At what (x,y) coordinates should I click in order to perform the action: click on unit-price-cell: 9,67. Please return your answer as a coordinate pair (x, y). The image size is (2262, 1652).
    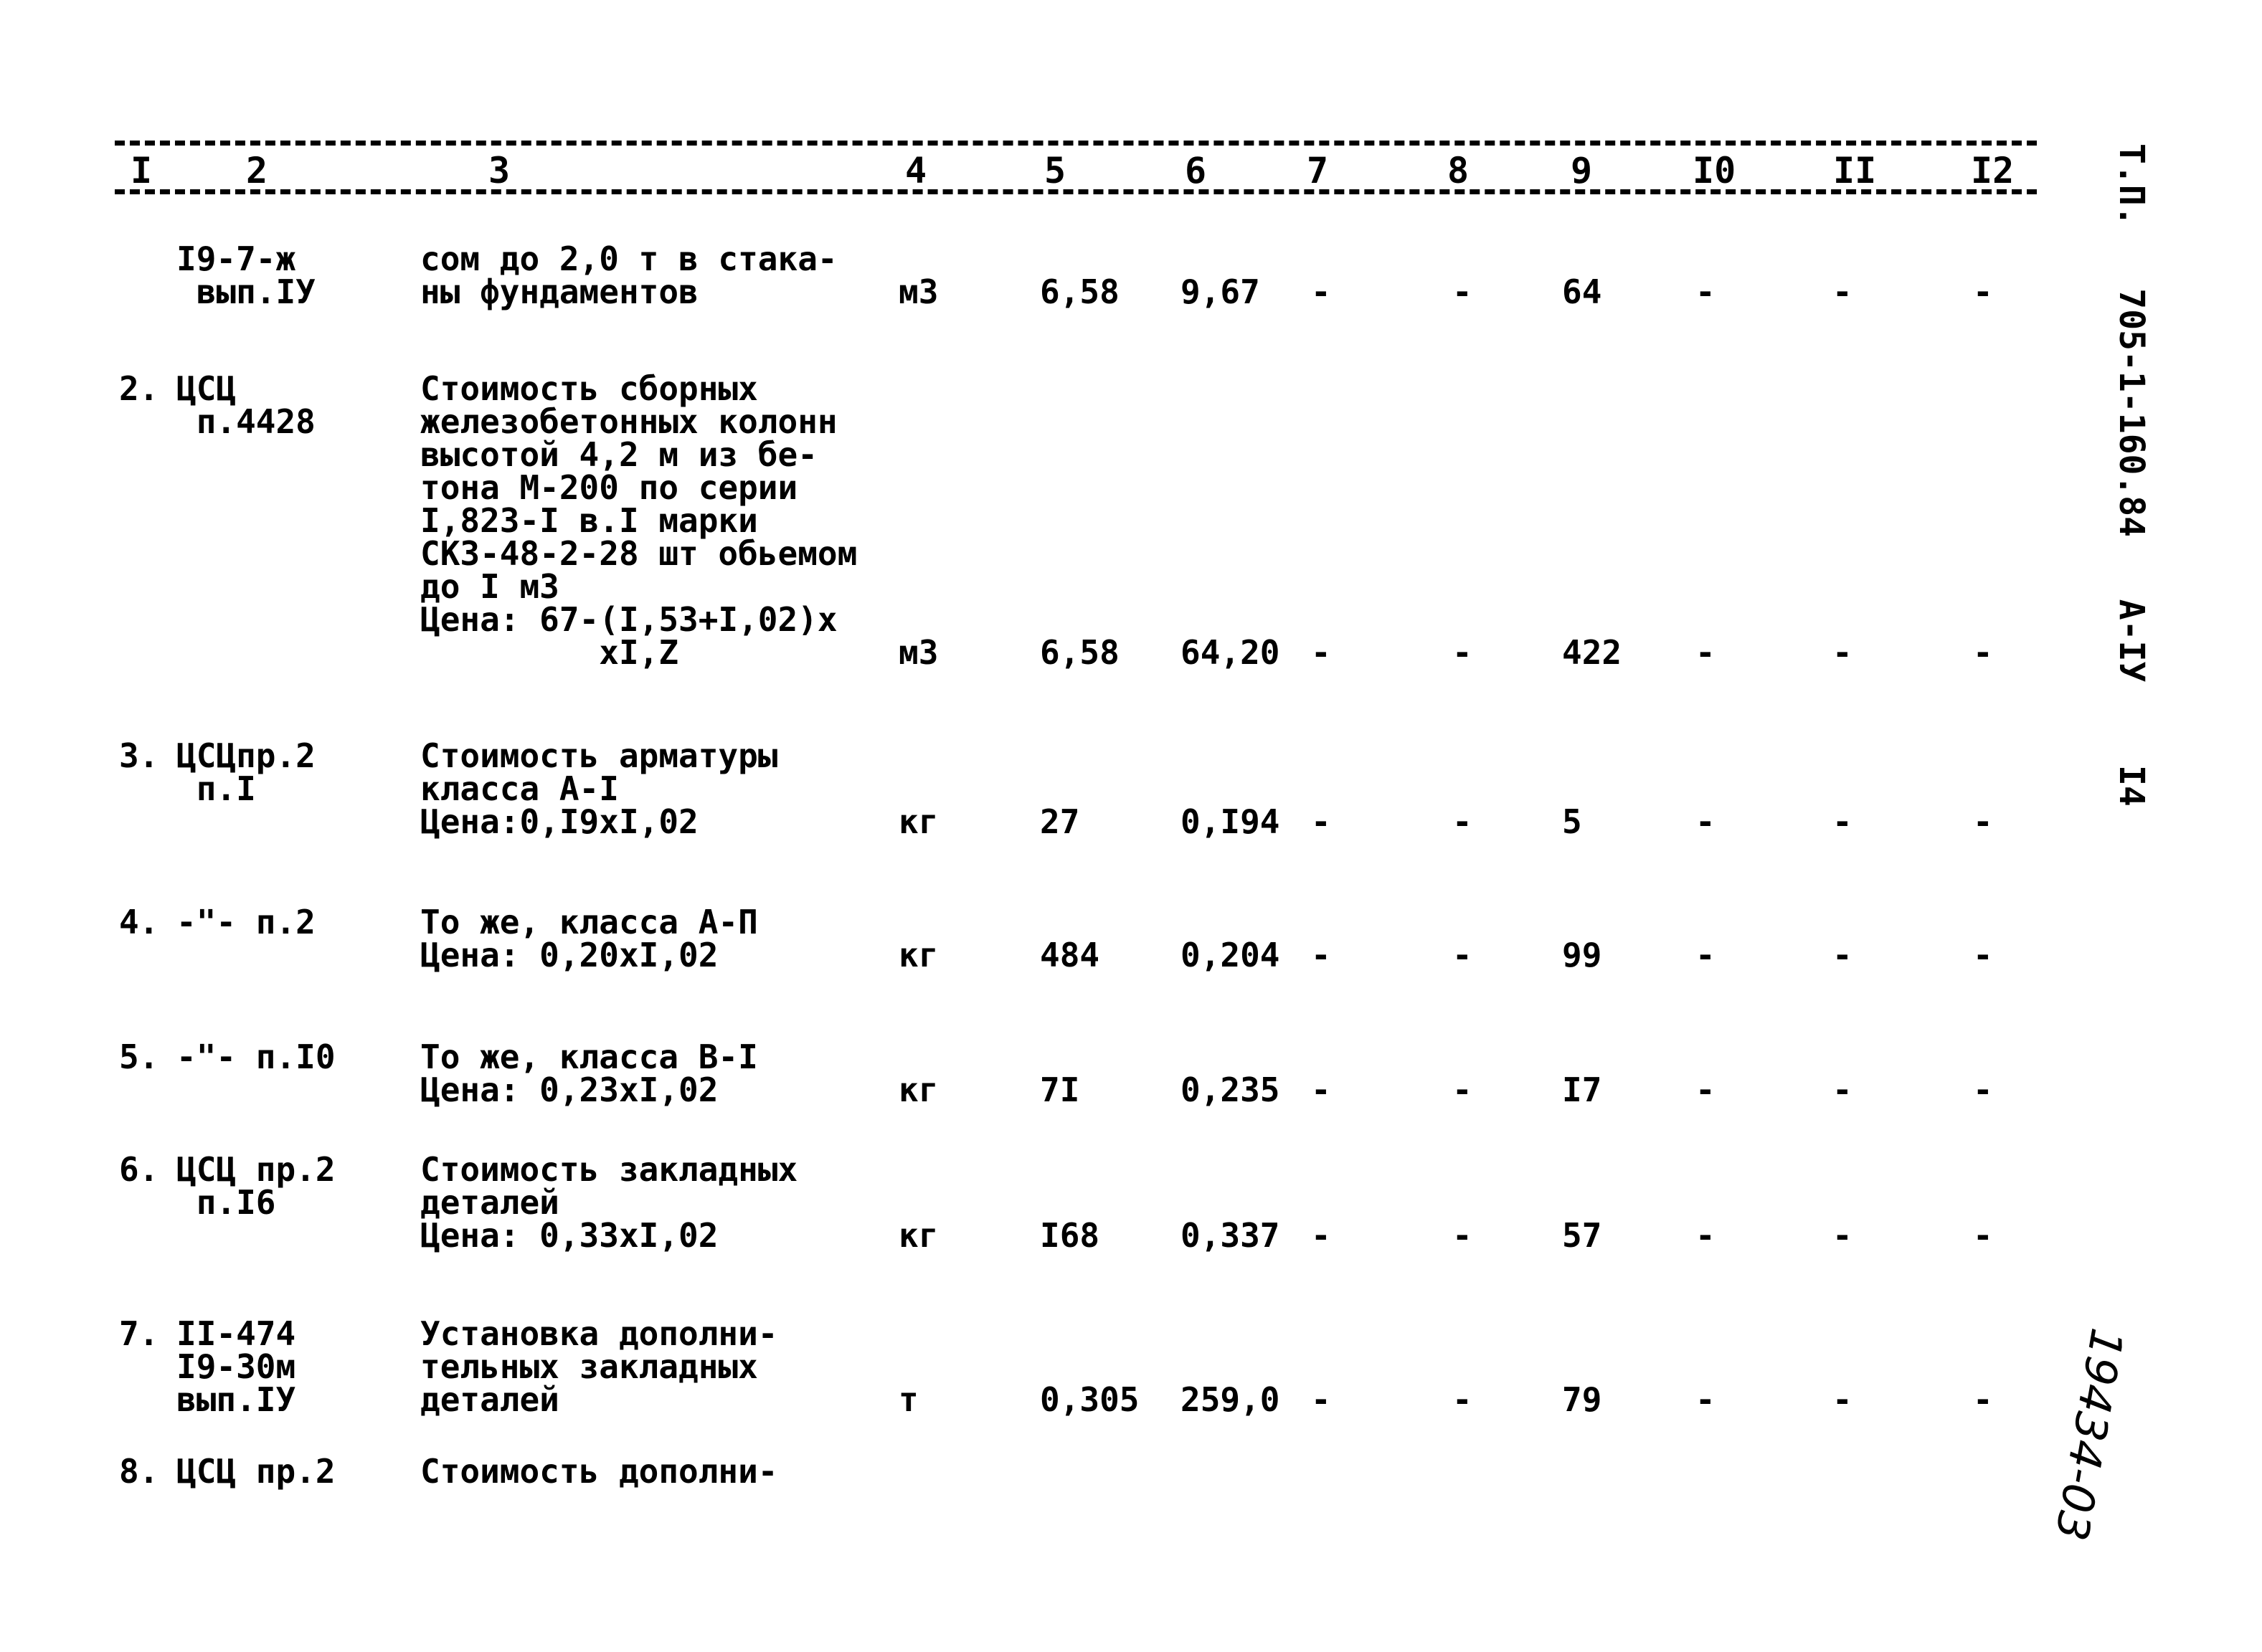
    Looking at the image, I should click on (1220, 291).